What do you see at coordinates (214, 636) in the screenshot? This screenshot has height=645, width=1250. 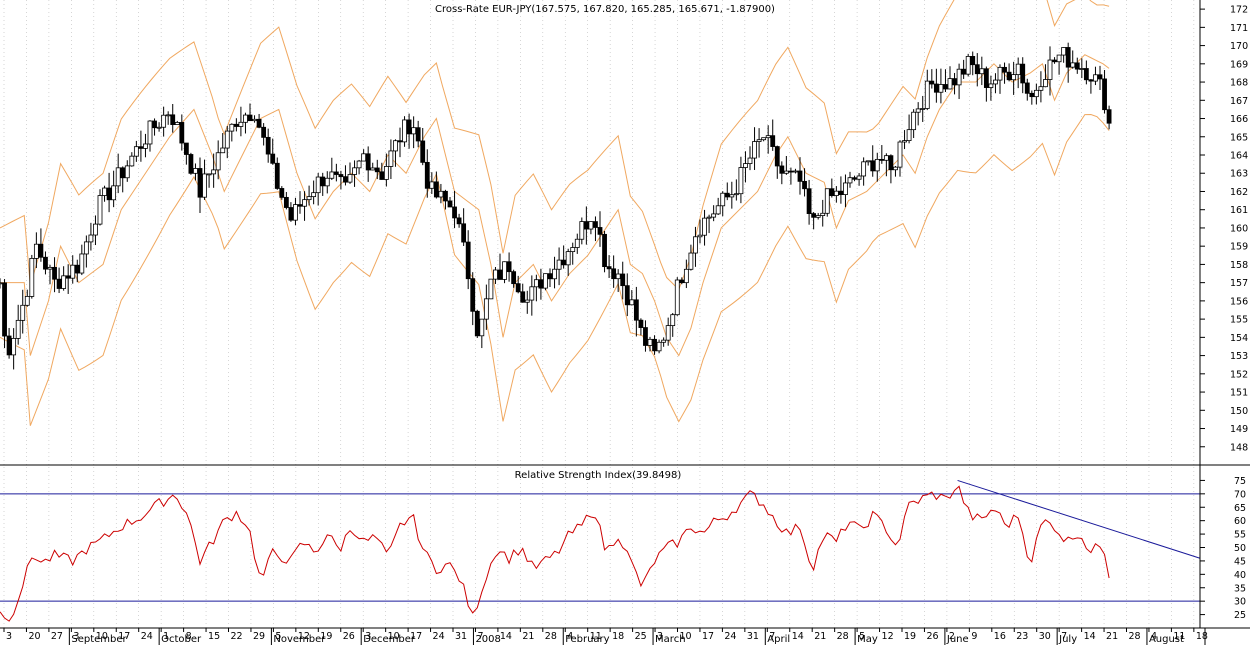 I see `x-day-label: 15` at bounding box center [214, 636].